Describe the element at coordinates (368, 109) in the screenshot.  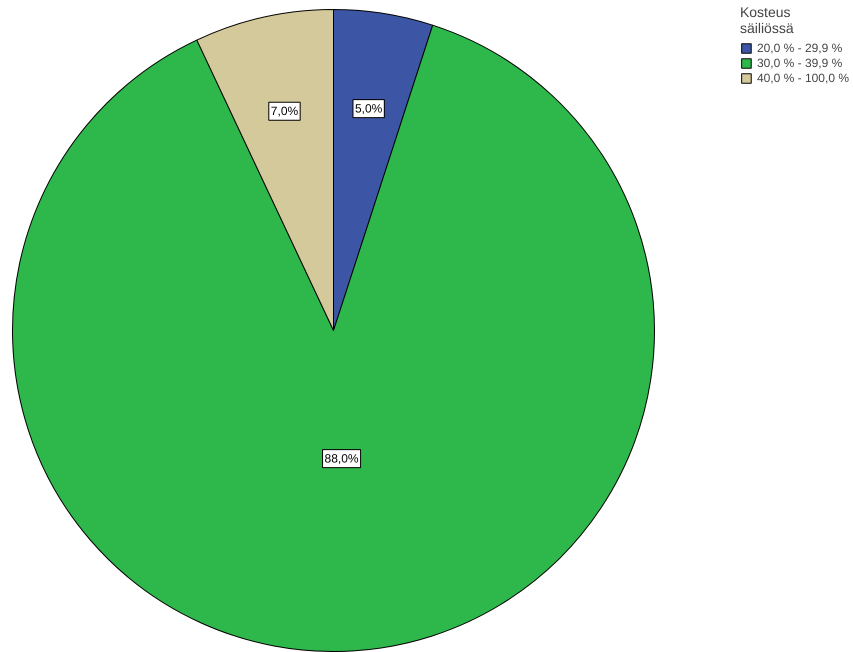
I see `data-label: 5,0%` at that location.